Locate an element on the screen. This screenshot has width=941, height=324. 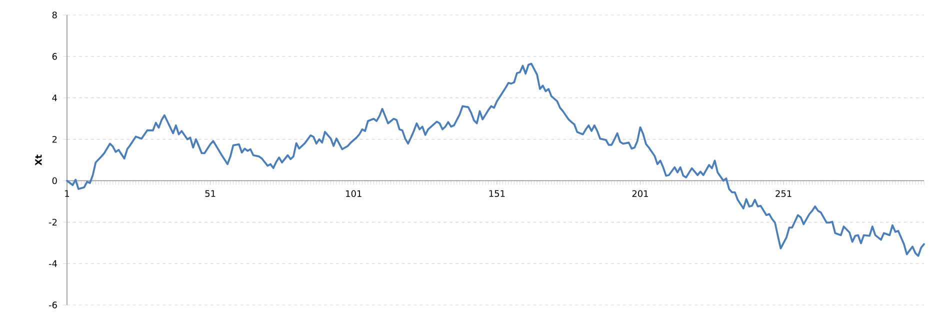
x-tick-label: 151 is located at coordinates (497, 193).